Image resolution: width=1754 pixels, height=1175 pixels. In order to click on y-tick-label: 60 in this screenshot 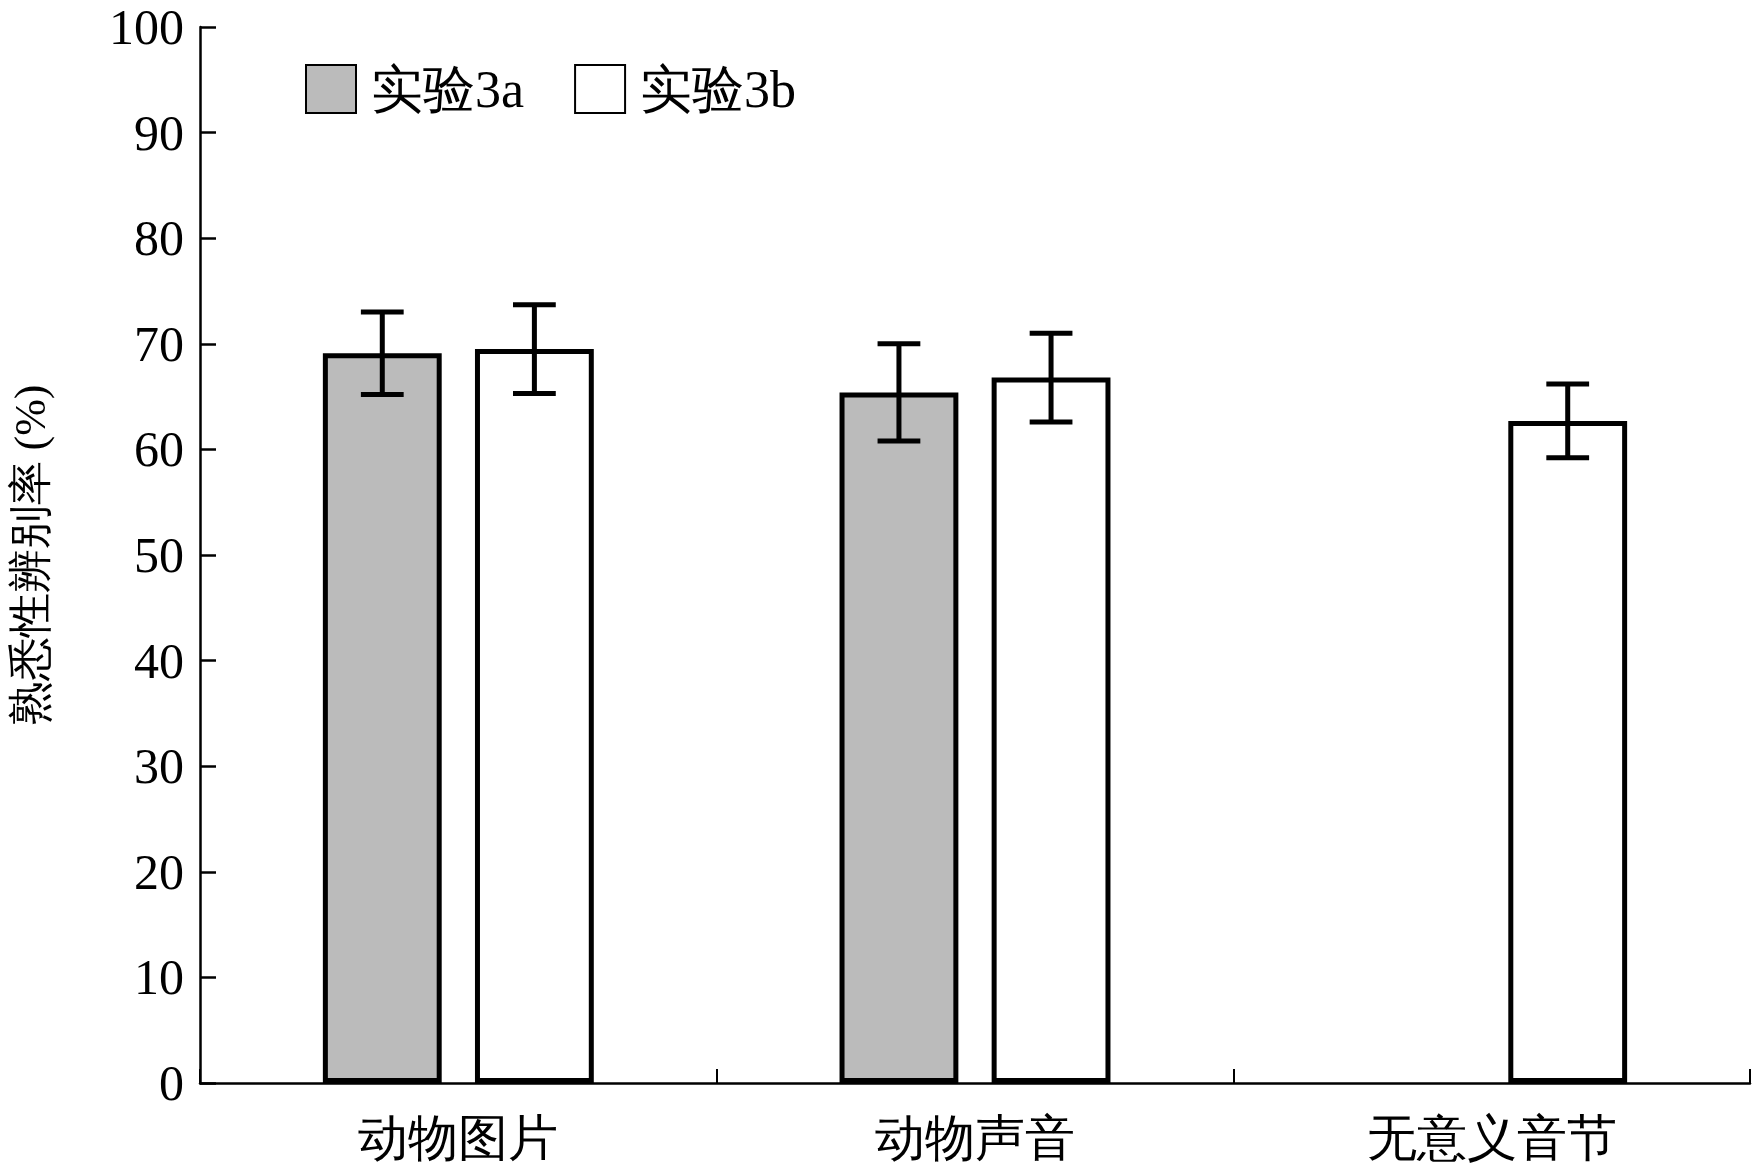, I will do `click(159, 449)`.